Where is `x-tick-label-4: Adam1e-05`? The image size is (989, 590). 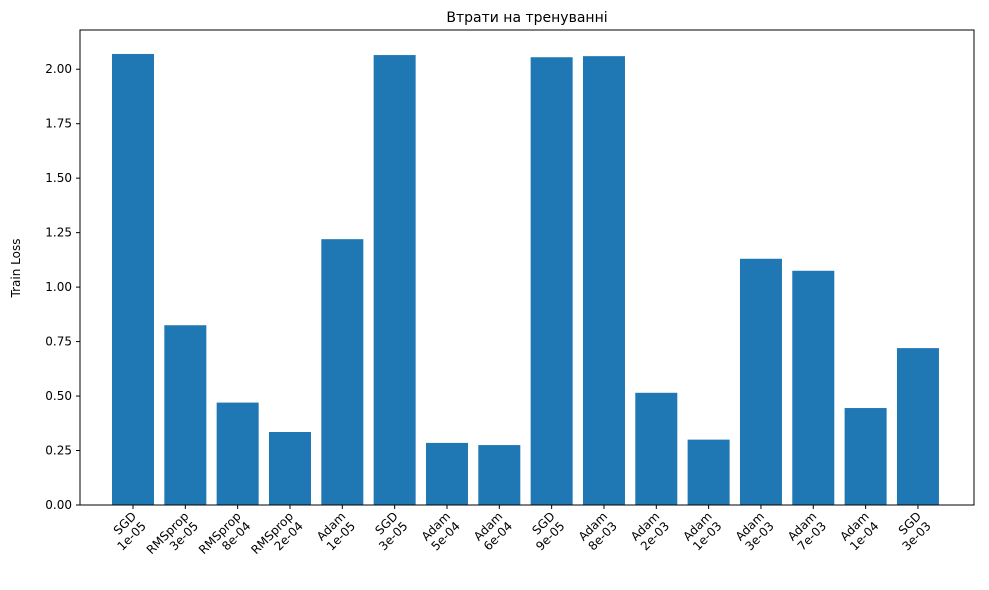
x-tick-label-4: Adam1e-05 is located at coordinates (336, 531).